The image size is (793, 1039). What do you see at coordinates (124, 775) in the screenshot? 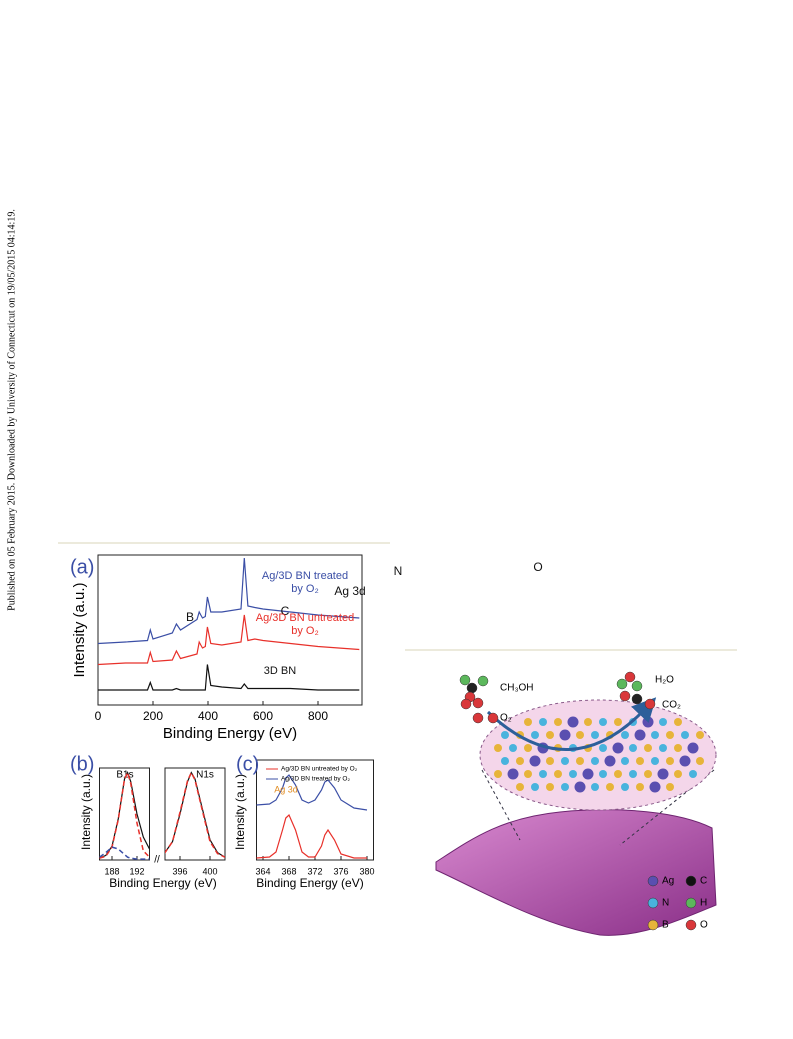
I see `peak-title: B1s` at bounding box center [124, 775].